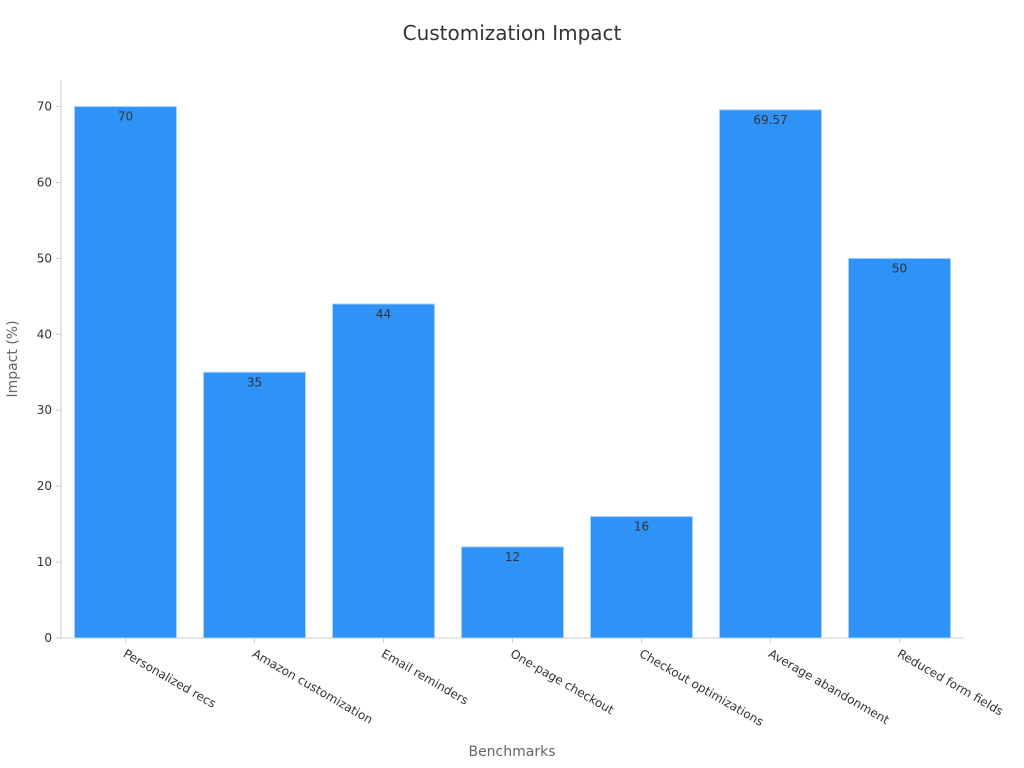 The height and width of the screenshot is (768, 1024). Describe the element at coordinates (44, 562) in the screenshot. I see `y-tick-label: 10` at that location.